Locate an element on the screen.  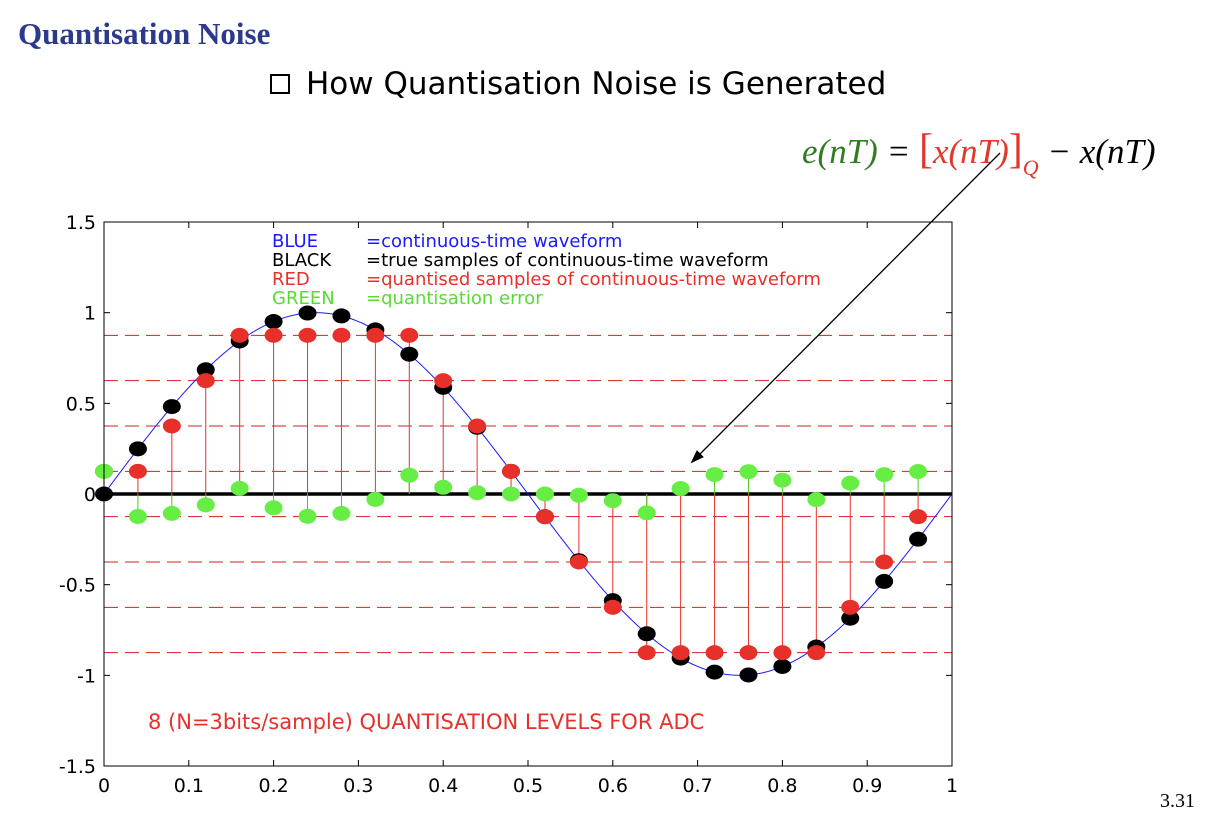
x-tick-label-0: 0 is located at coordinates (104, 786).